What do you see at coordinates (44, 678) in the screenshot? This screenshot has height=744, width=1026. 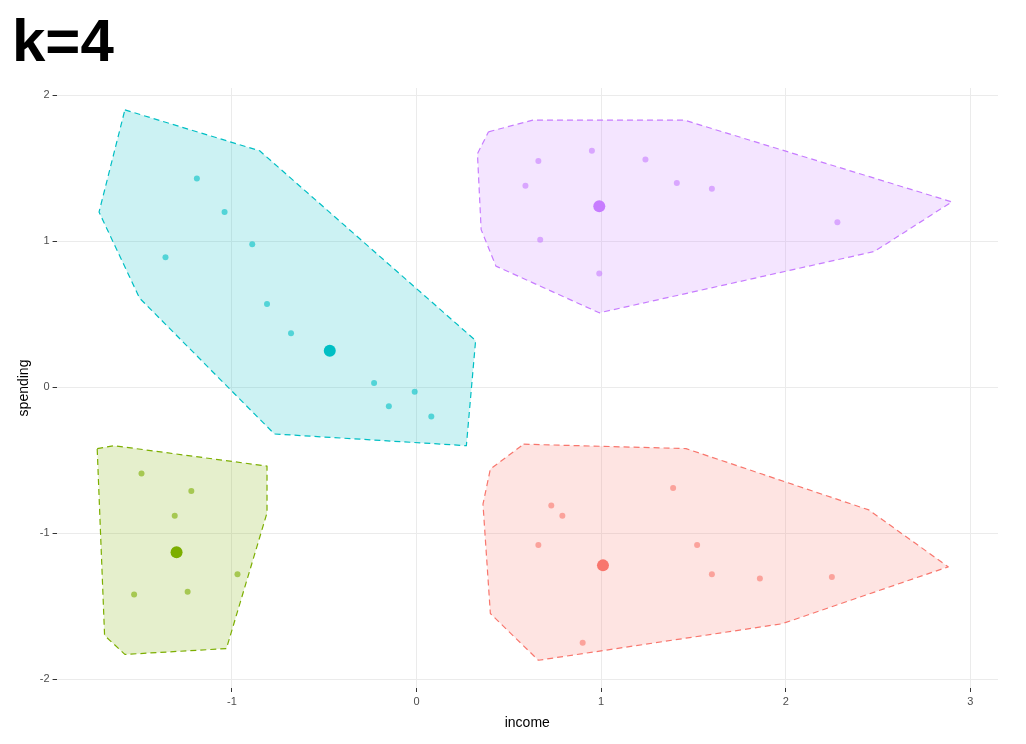 I see `y-tick-label: -2` at bounding box center [44, 678].